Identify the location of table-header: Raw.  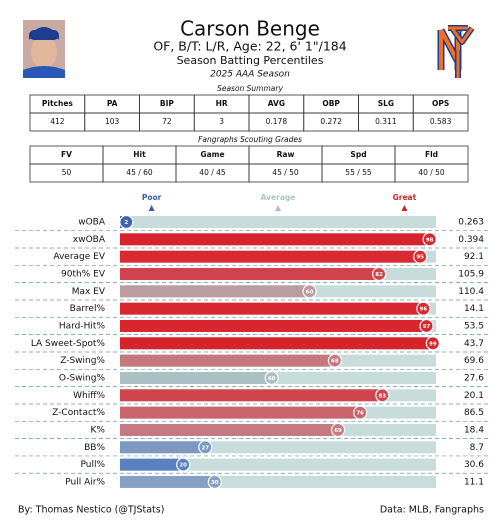
(286, 154).